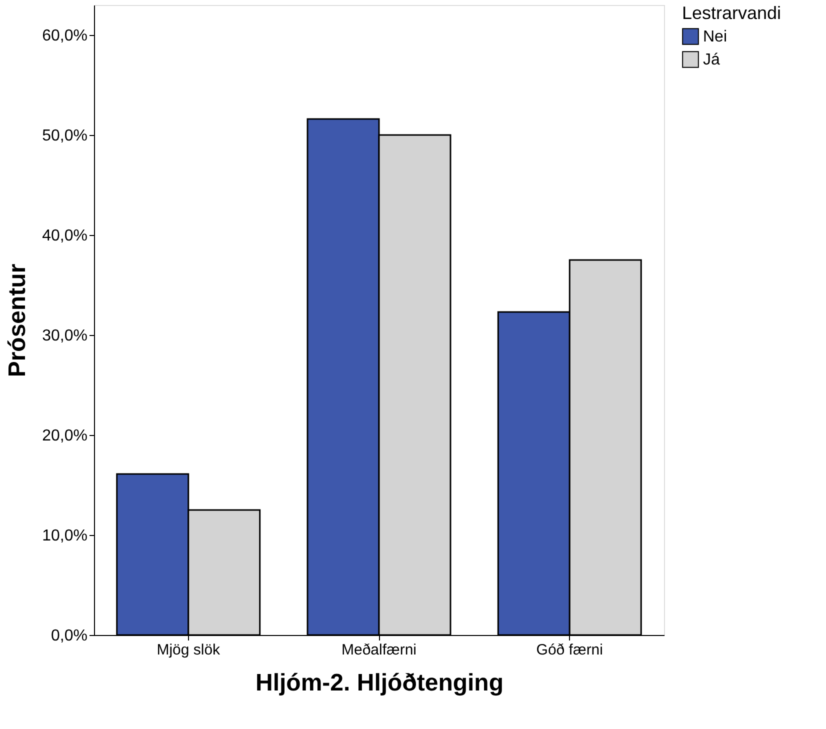 The image size is (826, 729). I want to click on legend-label: Nei, so click(715, 37).